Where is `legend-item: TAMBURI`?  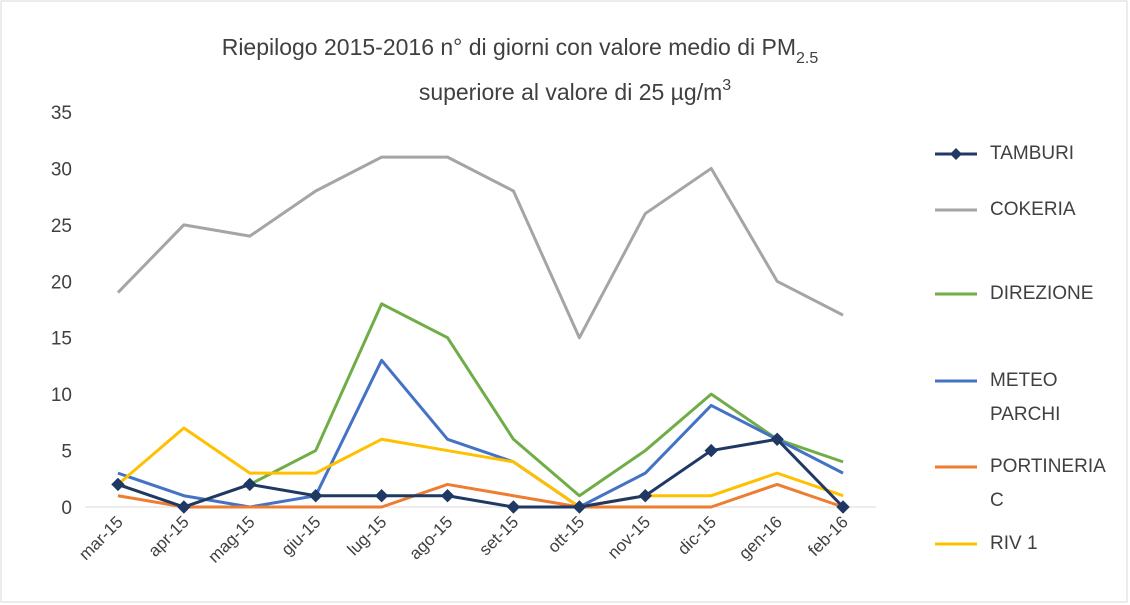 legend-item: TAMBURI is located at coordinates (1003, 154).